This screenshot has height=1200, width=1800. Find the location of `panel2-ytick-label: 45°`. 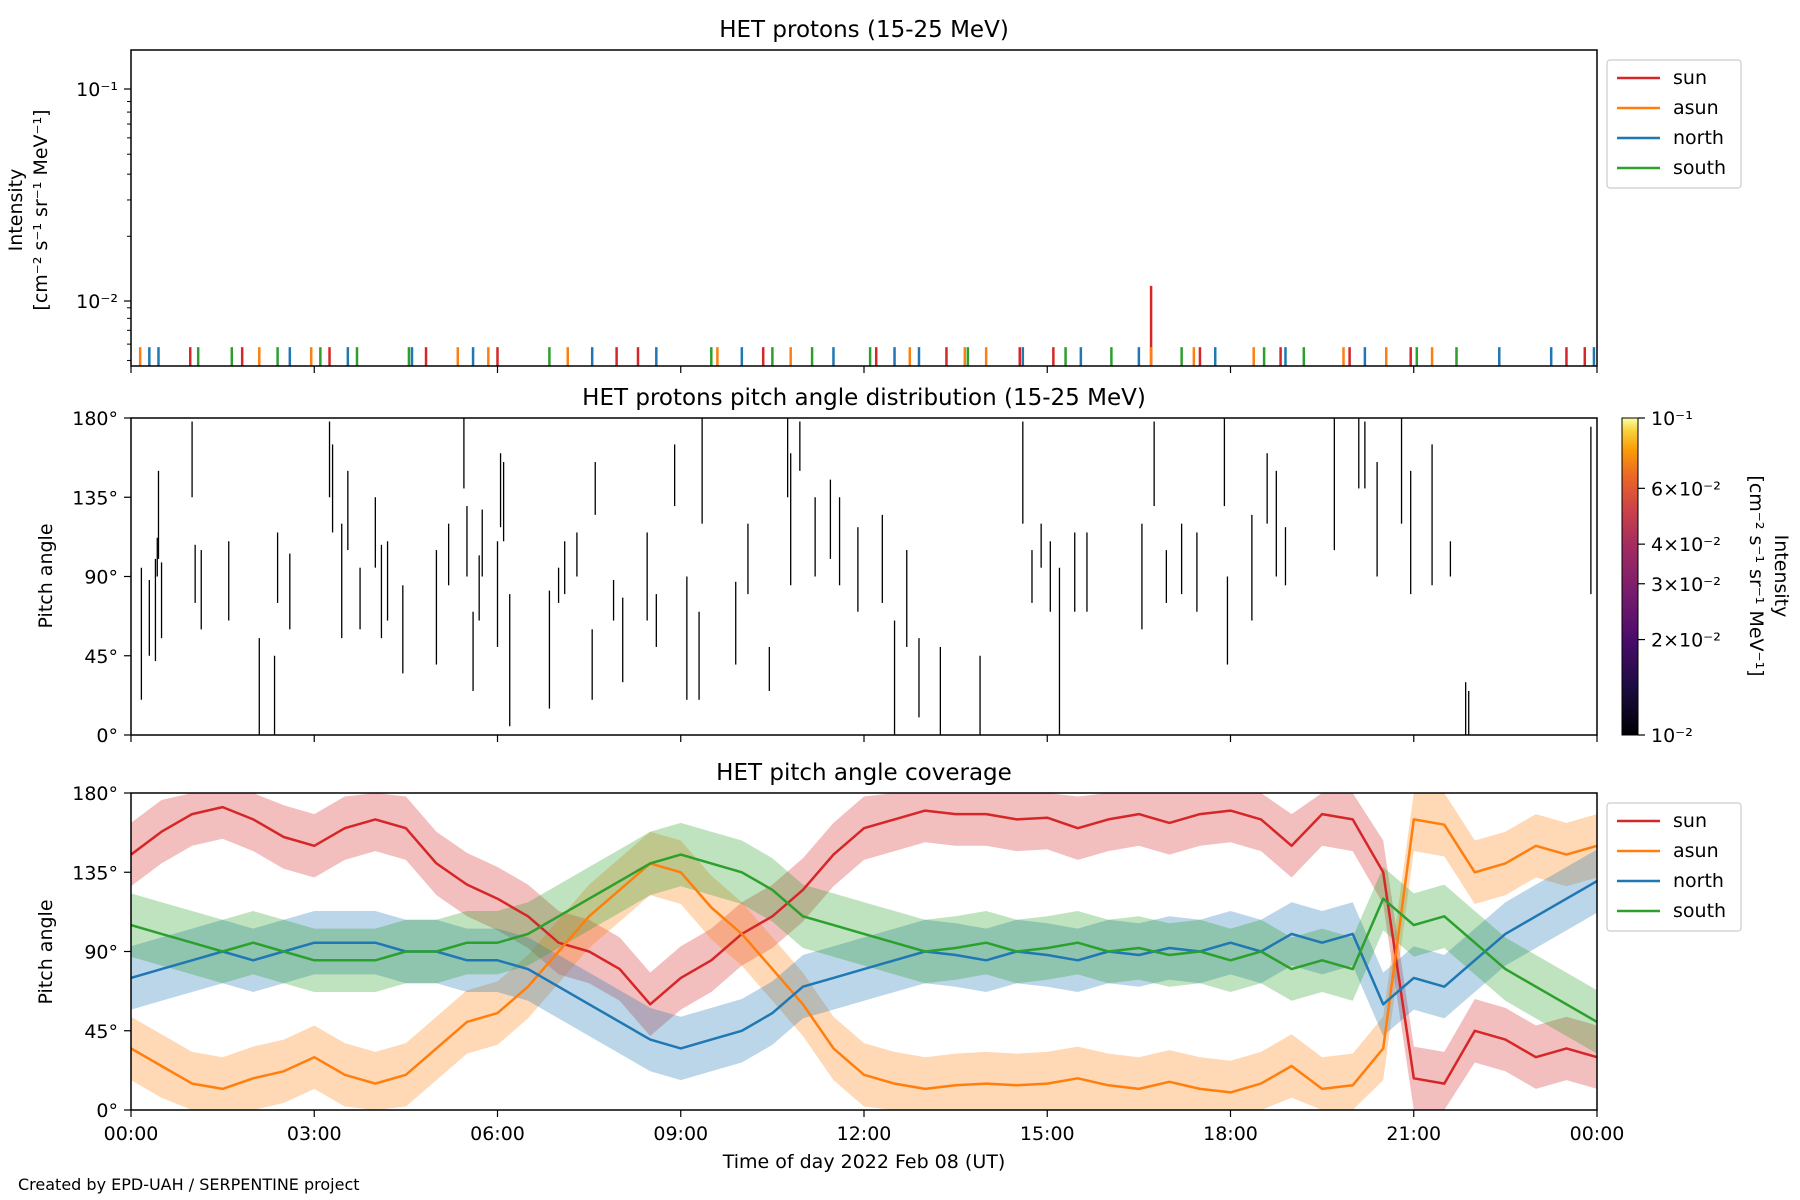

panel2-ytick-label: 45° is located at coordinates (101, 657).